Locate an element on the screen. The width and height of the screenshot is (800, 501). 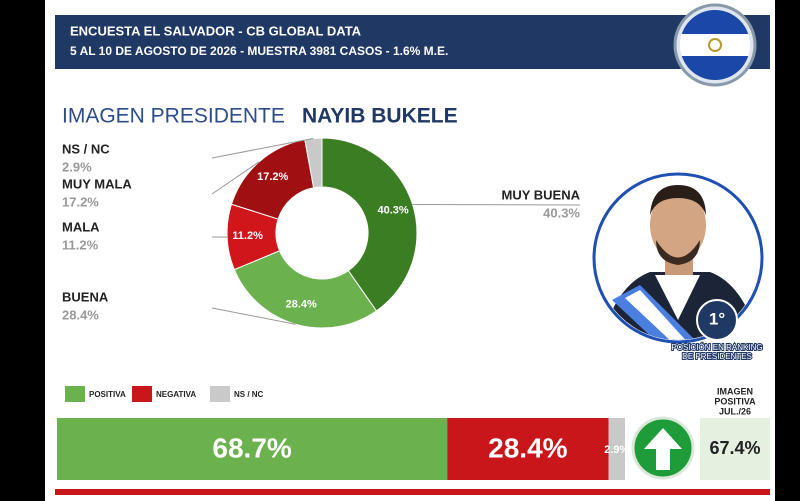
comparison-box is located at coordinates (735, 449).